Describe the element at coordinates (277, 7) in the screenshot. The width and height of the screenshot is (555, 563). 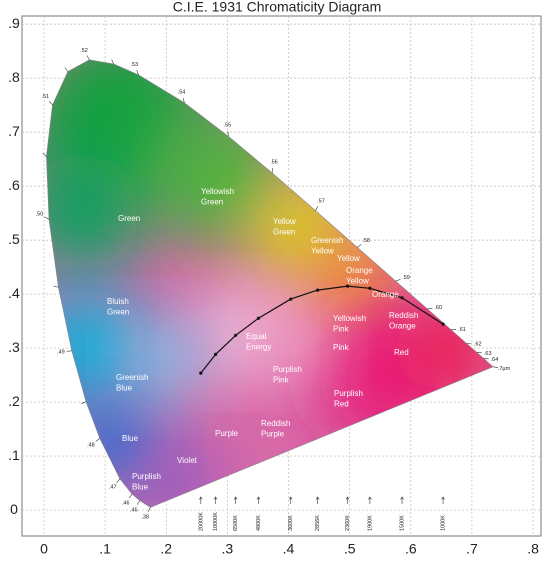
I see `chart-title: C.I.E. 1931 Chromaticity Diagram` at that location.